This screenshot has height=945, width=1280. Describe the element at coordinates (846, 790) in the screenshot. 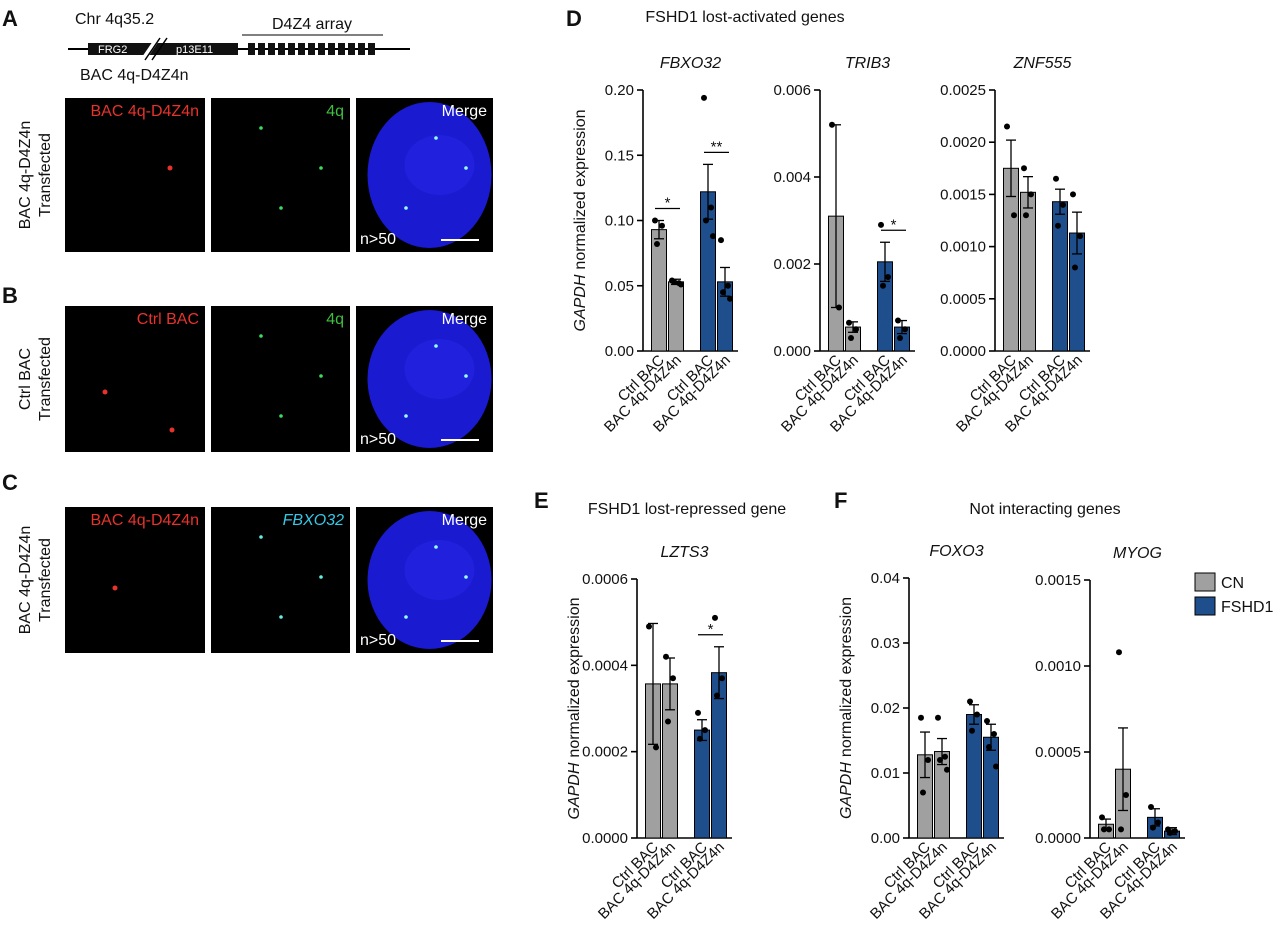

I see `y-axis-label-gene: GAPDH` at that location.